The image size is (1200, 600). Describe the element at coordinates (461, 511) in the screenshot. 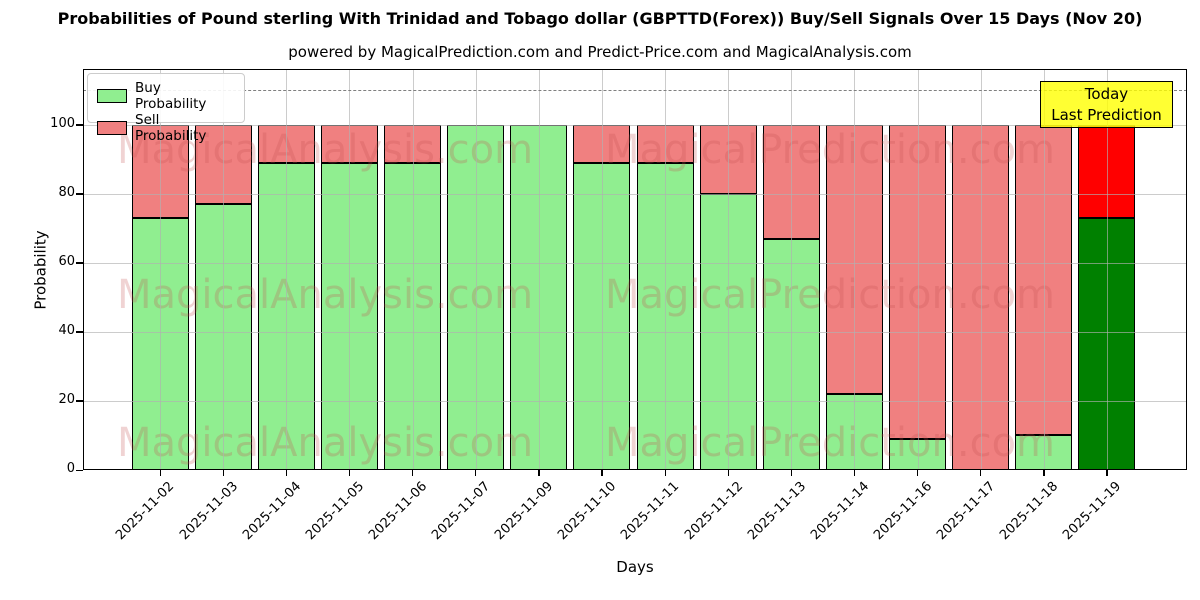

I see `x-tick-label-2025-11-07: 2025-11-07` at that location.